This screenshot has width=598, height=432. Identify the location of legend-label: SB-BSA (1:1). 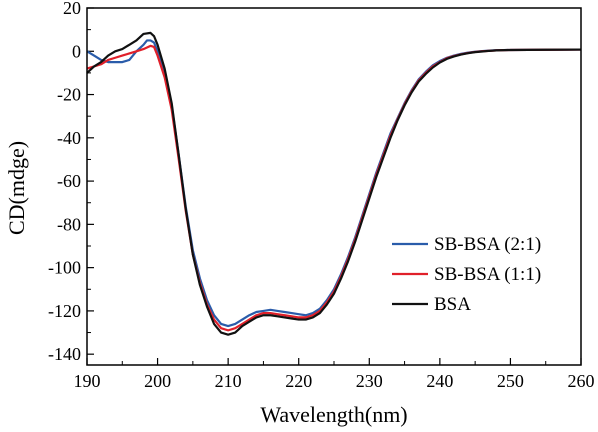
(487, 274).